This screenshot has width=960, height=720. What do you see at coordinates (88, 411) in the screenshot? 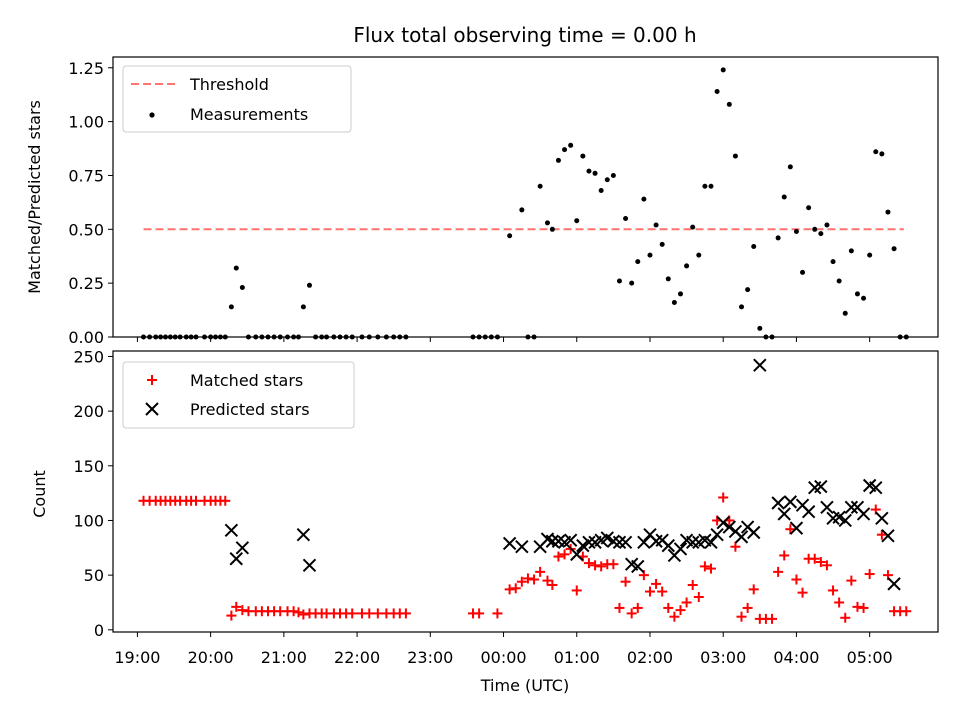
I see `bottom-y-tick-label: 200` at bounding box center [88, 411].